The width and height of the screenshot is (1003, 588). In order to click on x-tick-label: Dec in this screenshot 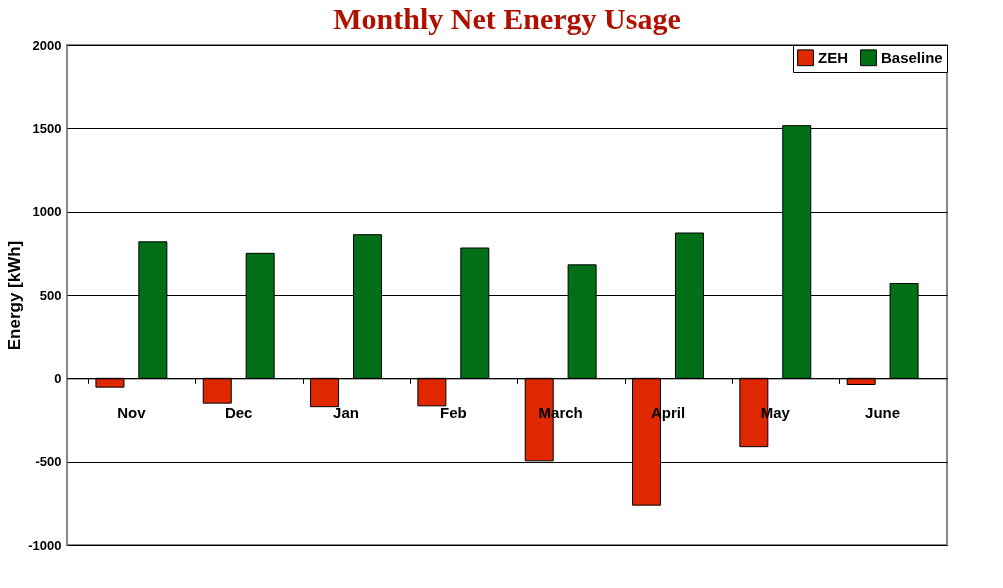, I will do `click(238, 412)`.